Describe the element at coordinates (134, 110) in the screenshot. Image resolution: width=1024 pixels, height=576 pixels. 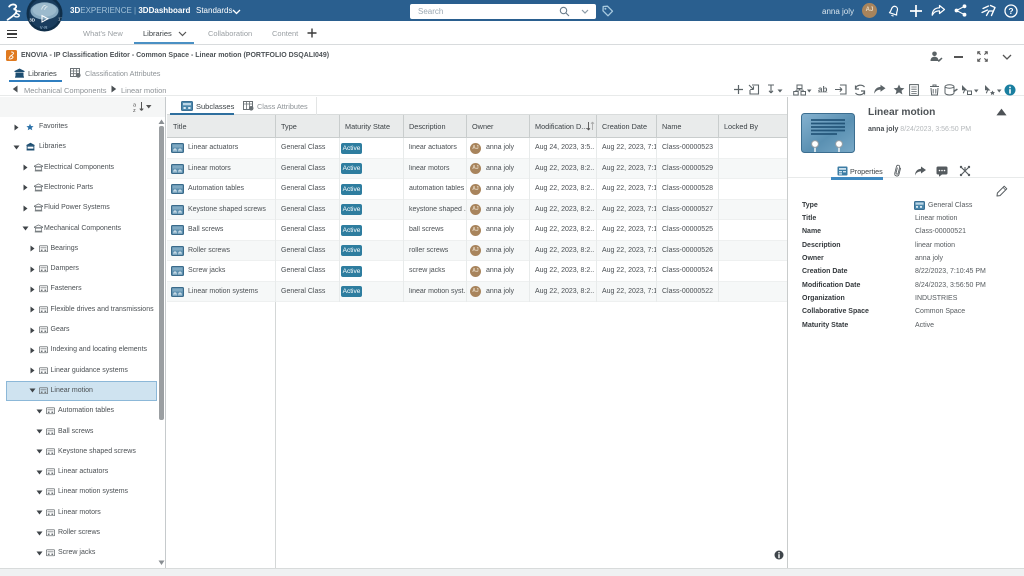
I see `svg-text: z` at that location.